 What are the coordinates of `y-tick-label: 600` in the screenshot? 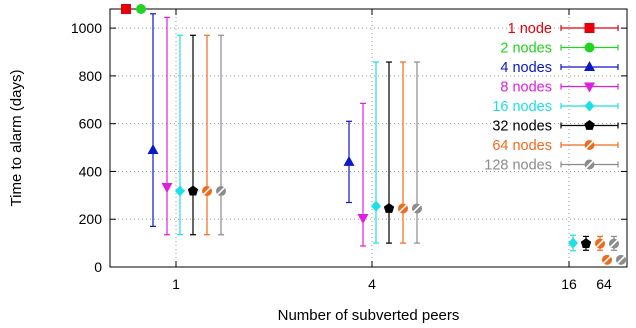 It's located at (91, 124).